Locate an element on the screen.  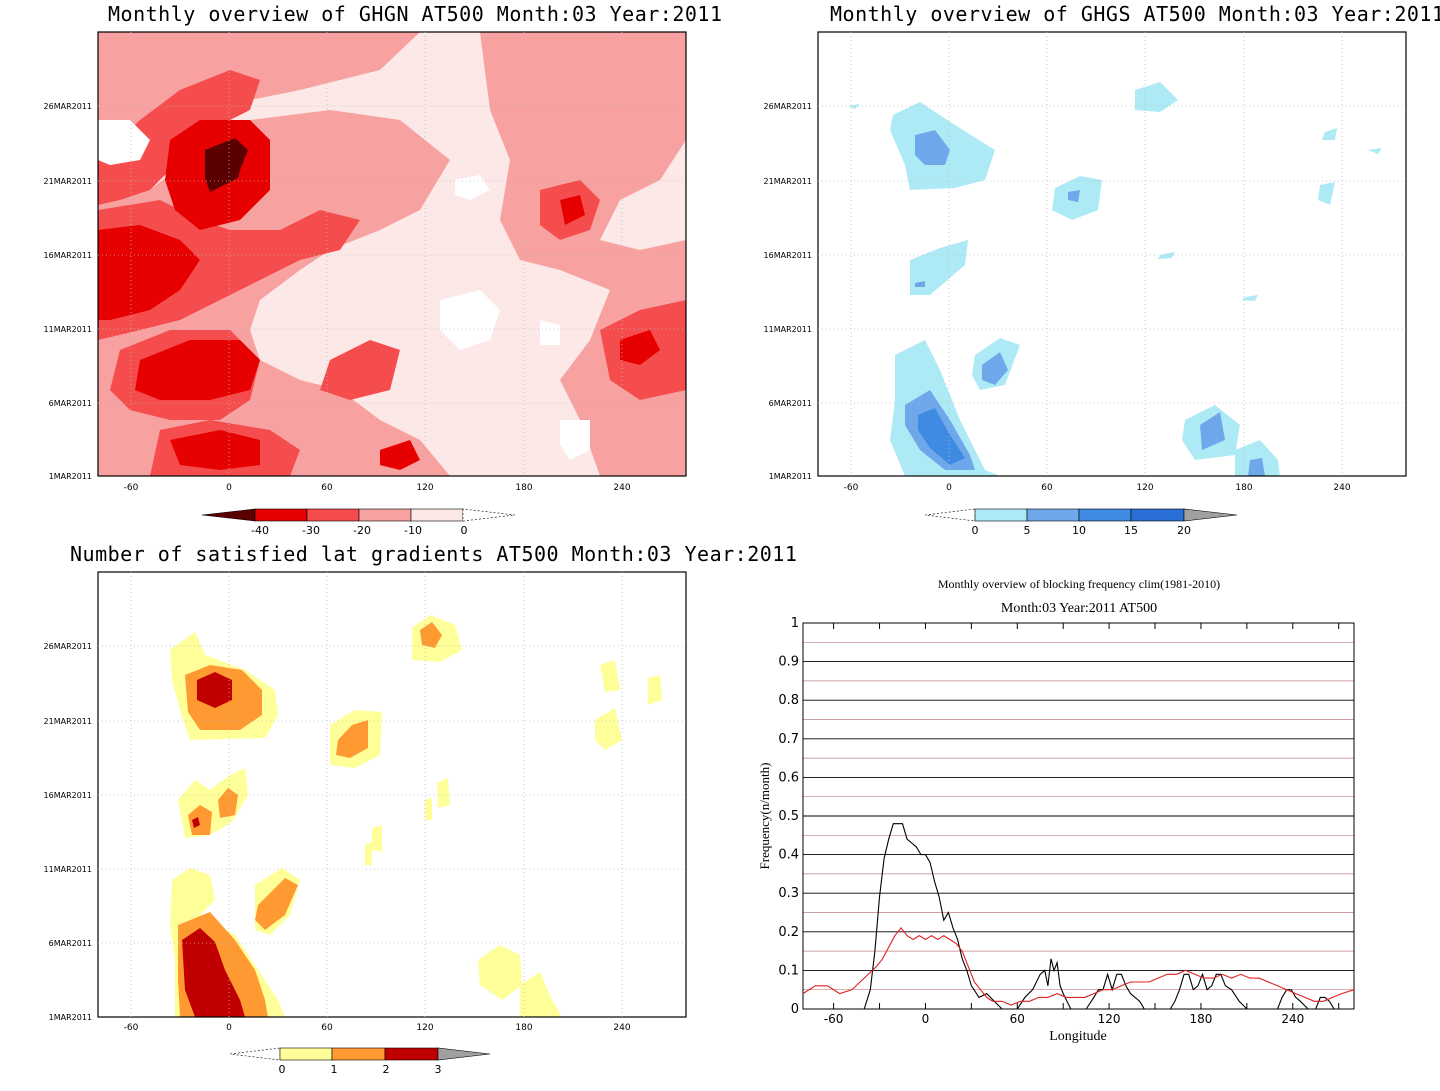
grad-field is located at coordinates (416, 816).